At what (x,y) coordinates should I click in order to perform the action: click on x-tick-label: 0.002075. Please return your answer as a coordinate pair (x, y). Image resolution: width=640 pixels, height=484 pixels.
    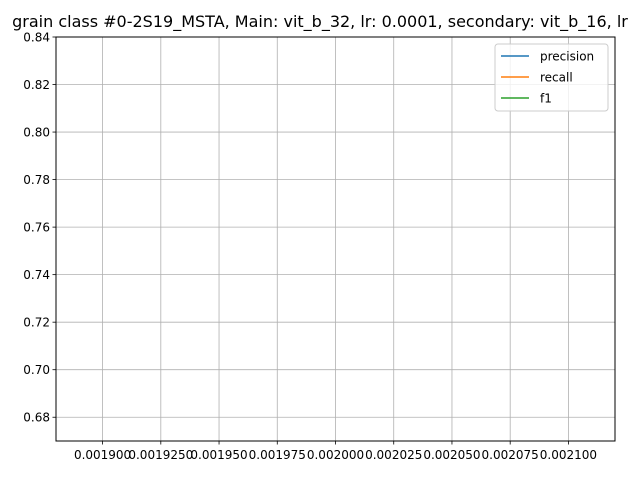
    Looking at the image, I should click on (510, 455).